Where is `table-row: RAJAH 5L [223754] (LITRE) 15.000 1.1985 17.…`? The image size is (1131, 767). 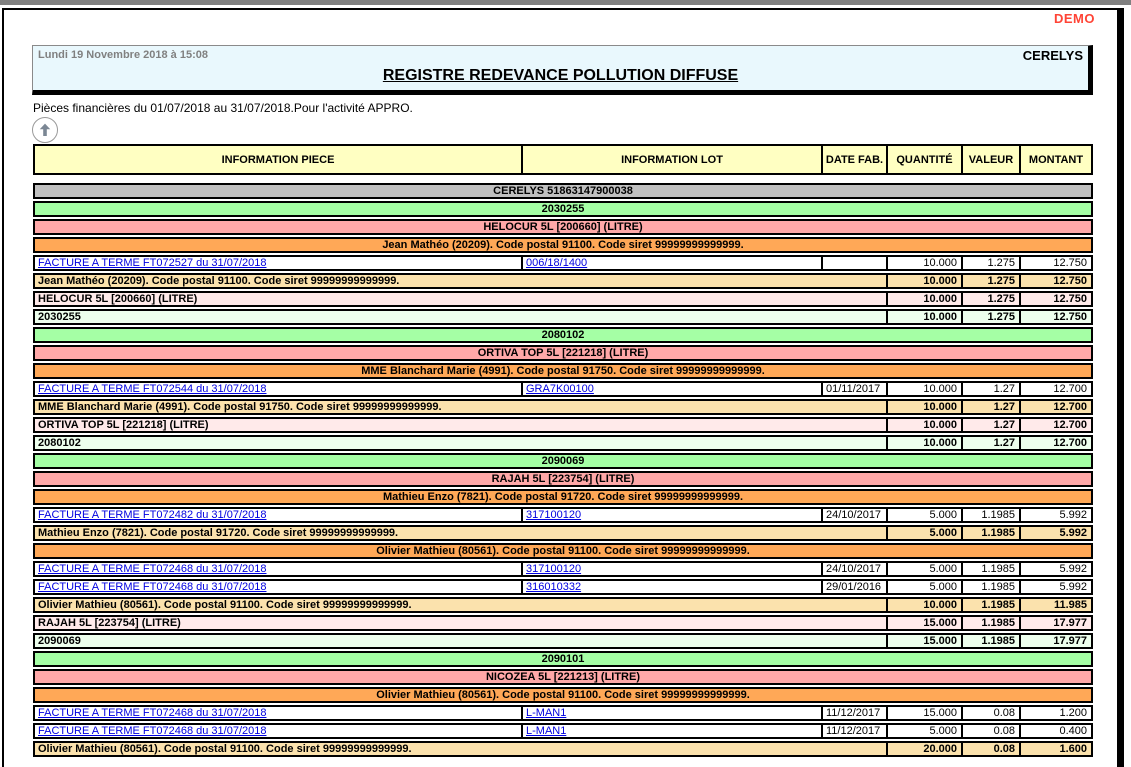
table-row: RAJAH 5L [223754] (LITRE) 15.000 1.1985 17.… is located at coordinates (563, 623).